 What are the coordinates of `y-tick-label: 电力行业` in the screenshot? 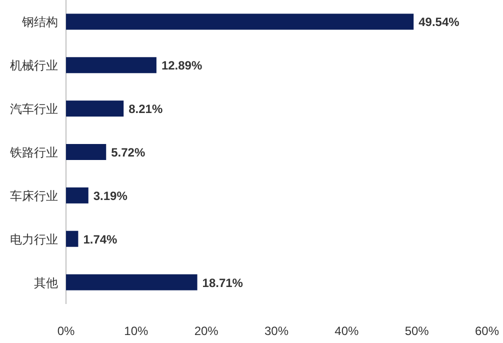 It's located at (34, 239).